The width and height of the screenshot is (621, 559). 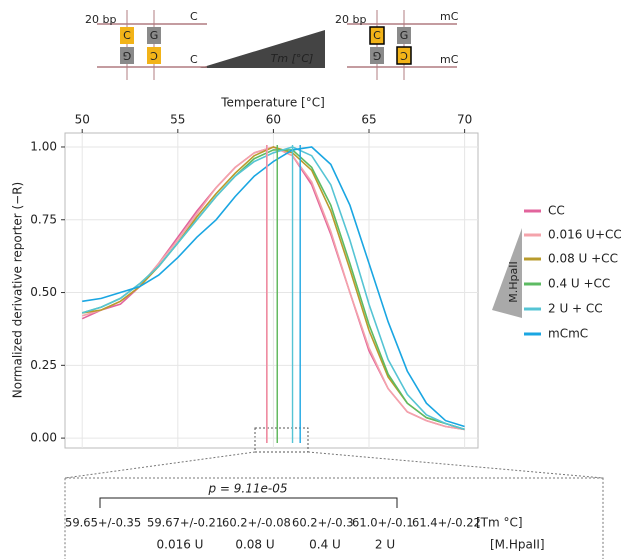 What do you see at coordinates (180, 545) in the screenshot?
I see `dose-label: 0.016 U` at bounding box center [180, 545].